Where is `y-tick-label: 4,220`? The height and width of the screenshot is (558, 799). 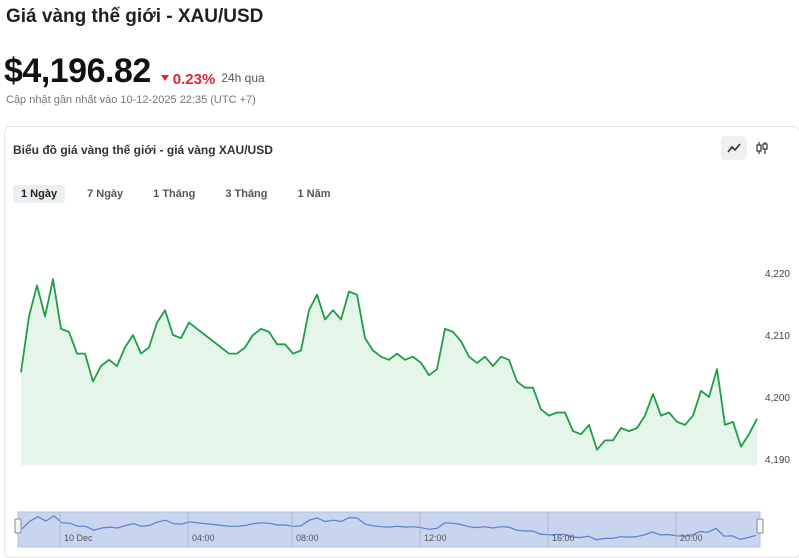 y-tick-label: 4,220 is located at coordinates (777, 274).